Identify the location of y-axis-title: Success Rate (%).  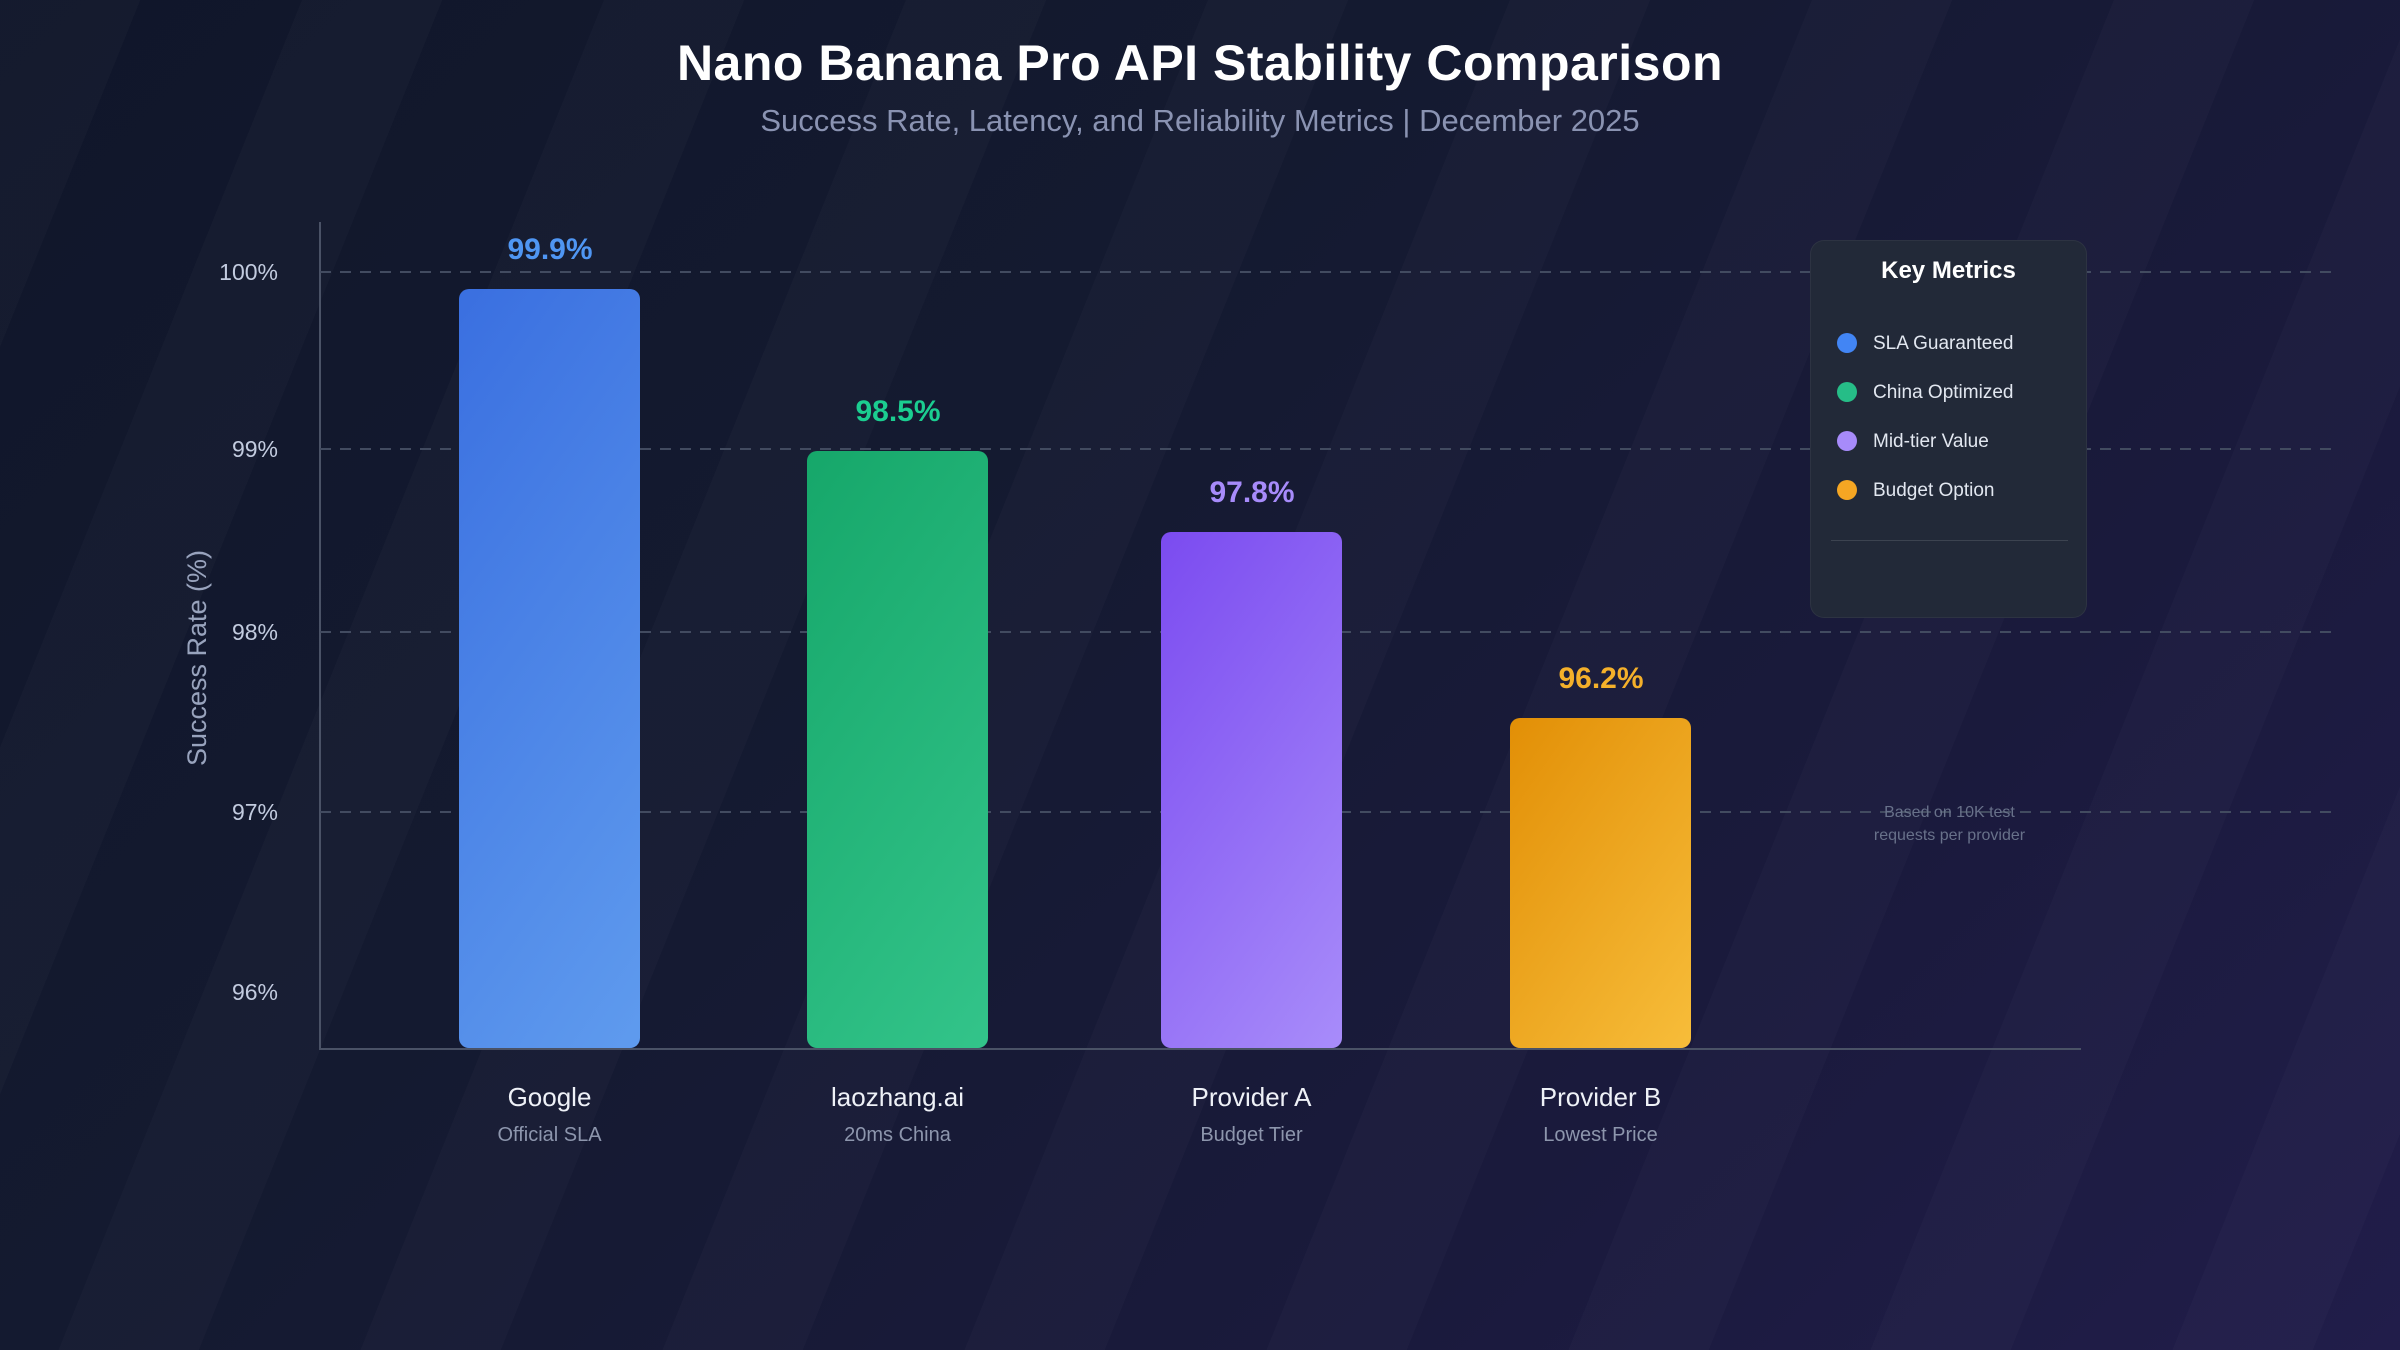
(197, 658).